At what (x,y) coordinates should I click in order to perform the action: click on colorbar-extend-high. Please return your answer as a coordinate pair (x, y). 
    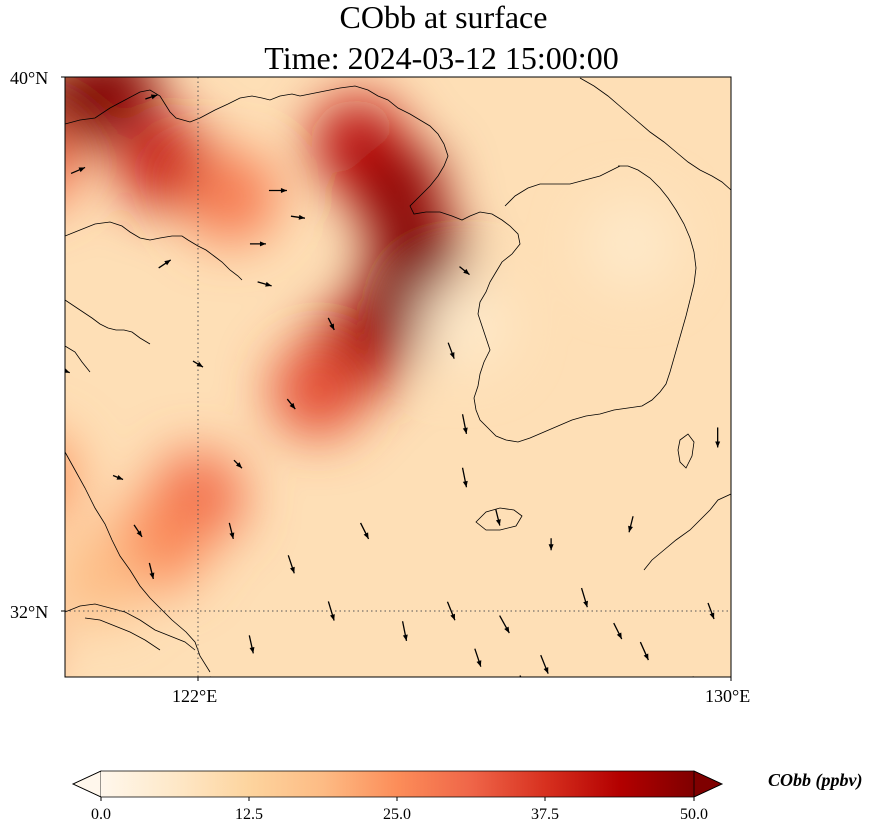
    Looking at the image, I should click on (708, 784).